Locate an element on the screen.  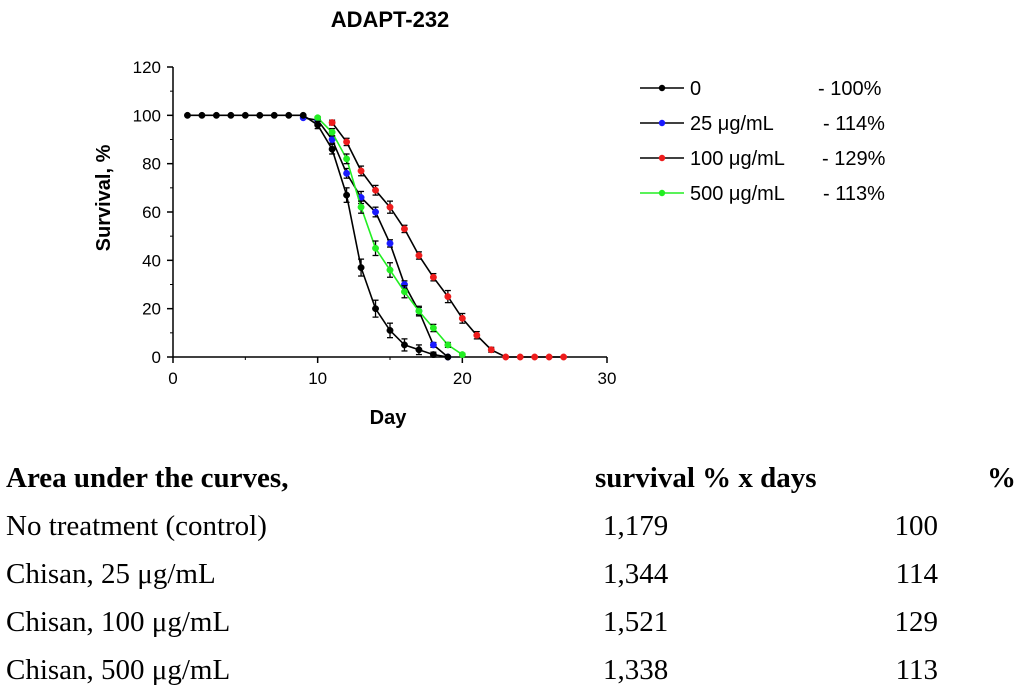
y-axis-label: Survival, % is located at coordinates (104, 197).